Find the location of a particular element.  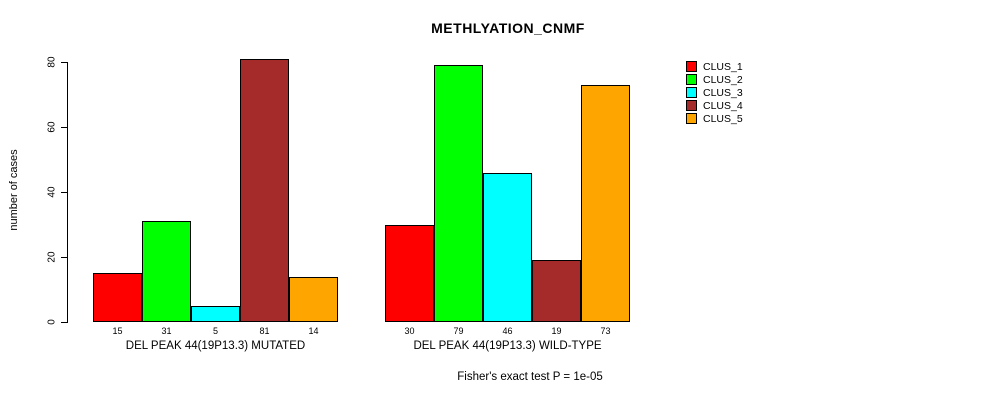

bar-value-label: 31 is located at coordinates (166, 331).